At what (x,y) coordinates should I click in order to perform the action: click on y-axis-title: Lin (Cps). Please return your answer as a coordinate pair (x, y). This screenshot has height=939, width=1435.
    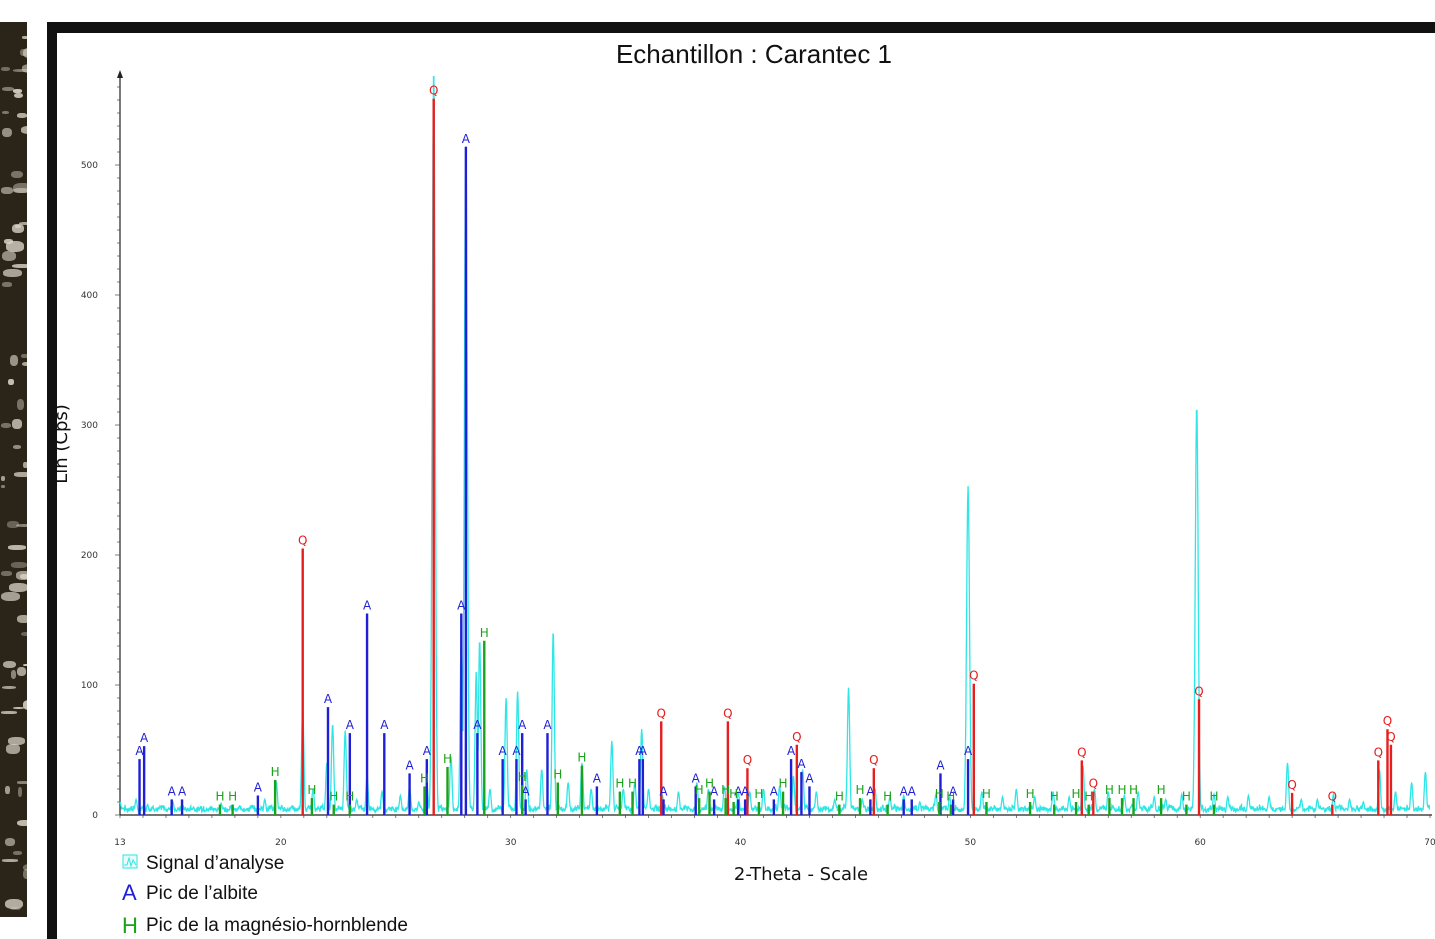
    Looking at the image, I should click on (61, 444).